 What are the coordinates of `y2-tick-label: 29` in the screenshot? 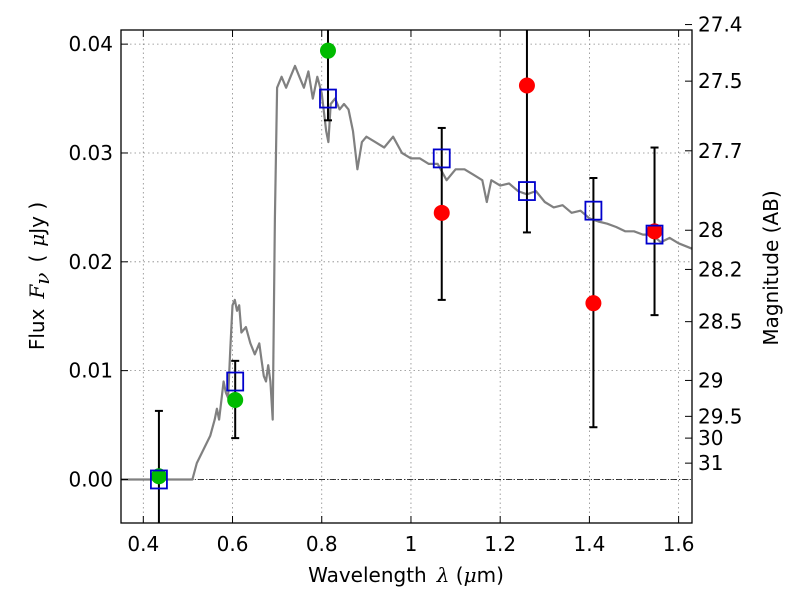 It's located at (710, 380).